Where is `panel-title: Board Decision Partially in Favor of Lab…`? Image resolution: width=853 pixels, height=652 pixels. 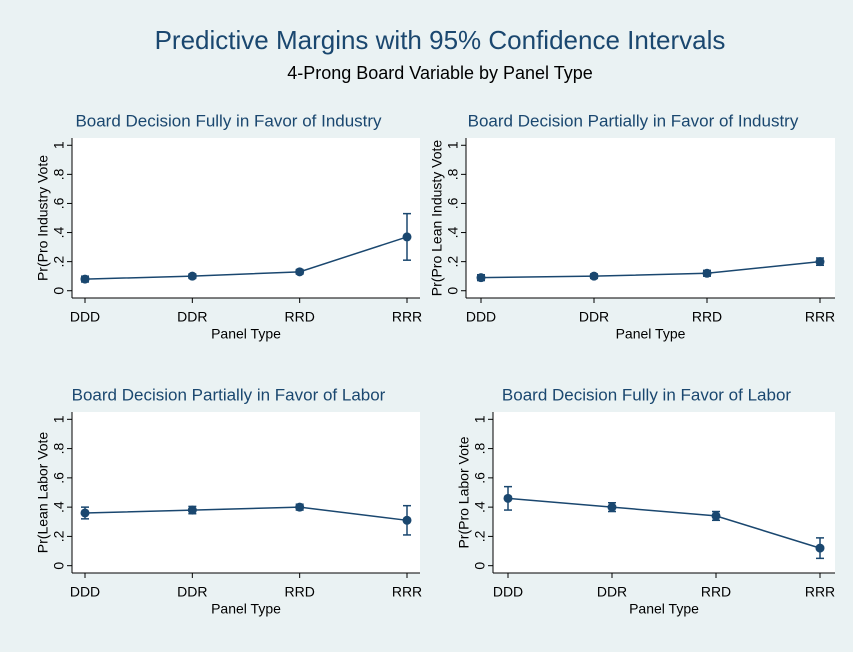 panel-title: Board Decision Partially in Favor of Lab… is located at coordinates (229, 394).